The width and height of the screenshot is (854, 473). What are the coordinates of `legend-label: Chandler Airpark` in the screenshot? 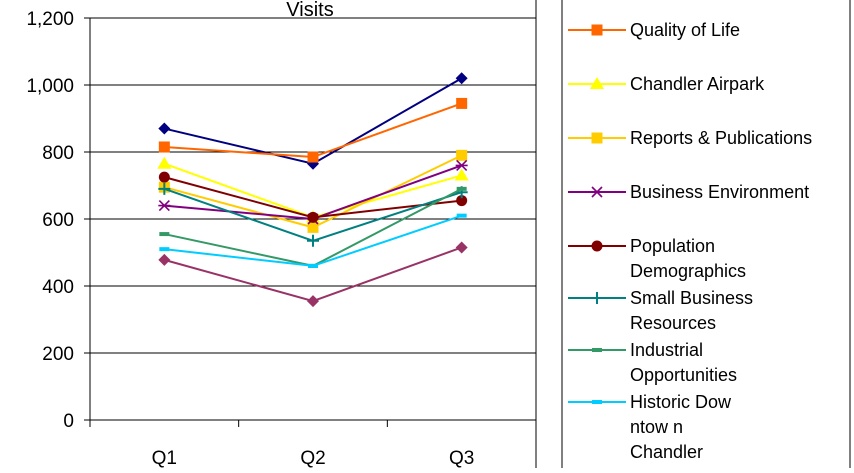 It's located at (697, 84).